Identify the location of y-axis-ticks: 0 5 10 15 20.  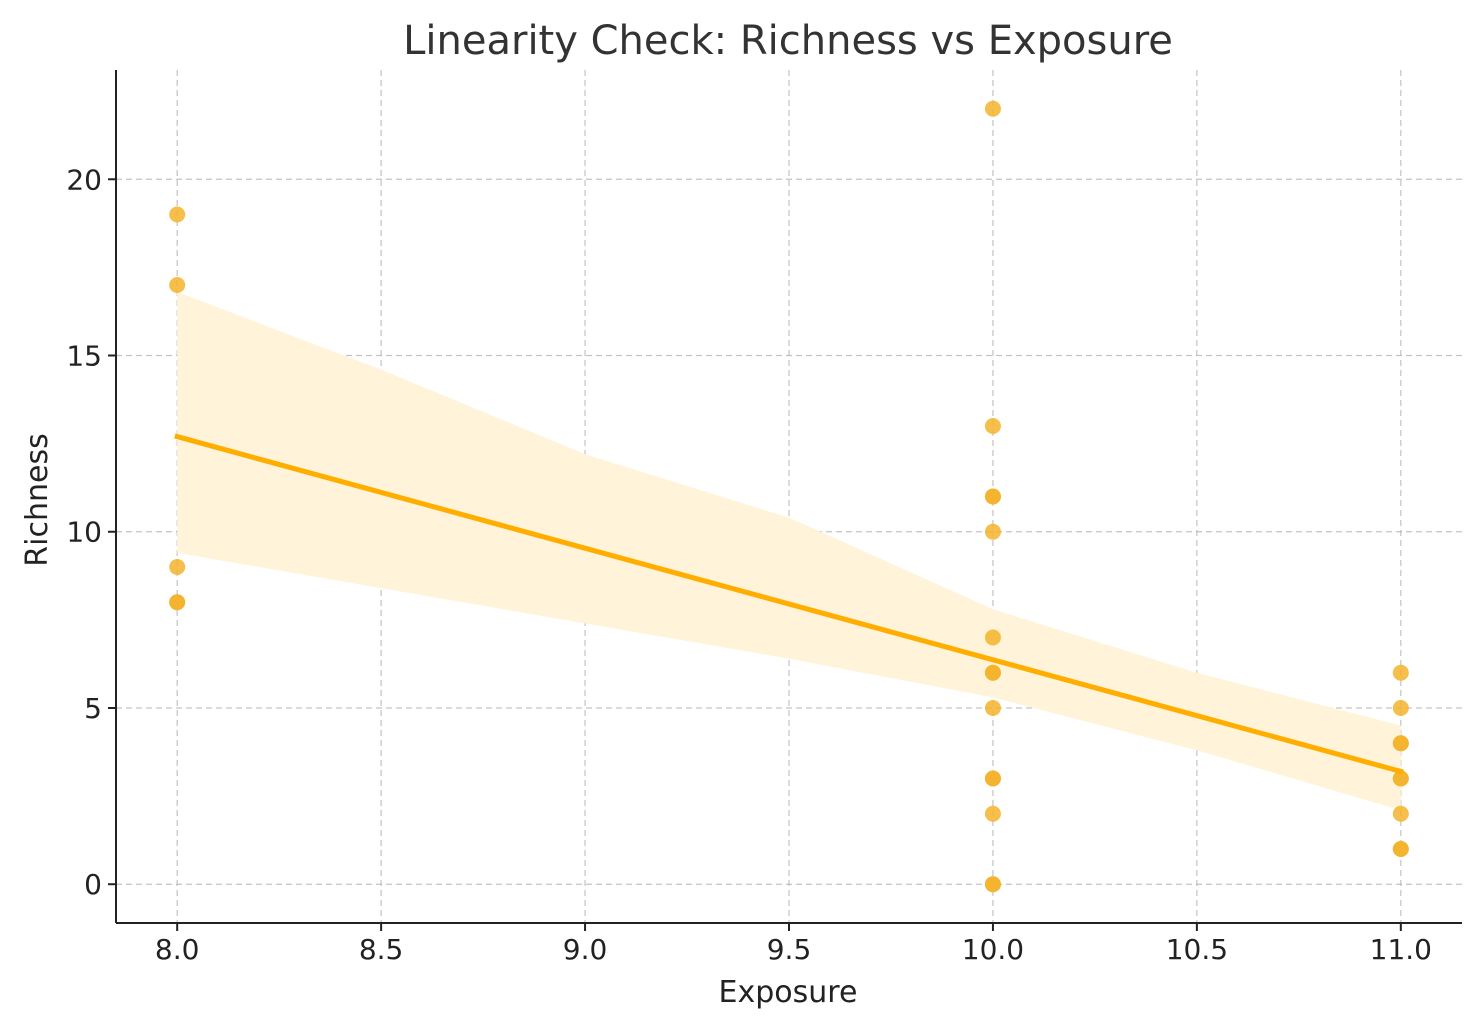
(91, 532).